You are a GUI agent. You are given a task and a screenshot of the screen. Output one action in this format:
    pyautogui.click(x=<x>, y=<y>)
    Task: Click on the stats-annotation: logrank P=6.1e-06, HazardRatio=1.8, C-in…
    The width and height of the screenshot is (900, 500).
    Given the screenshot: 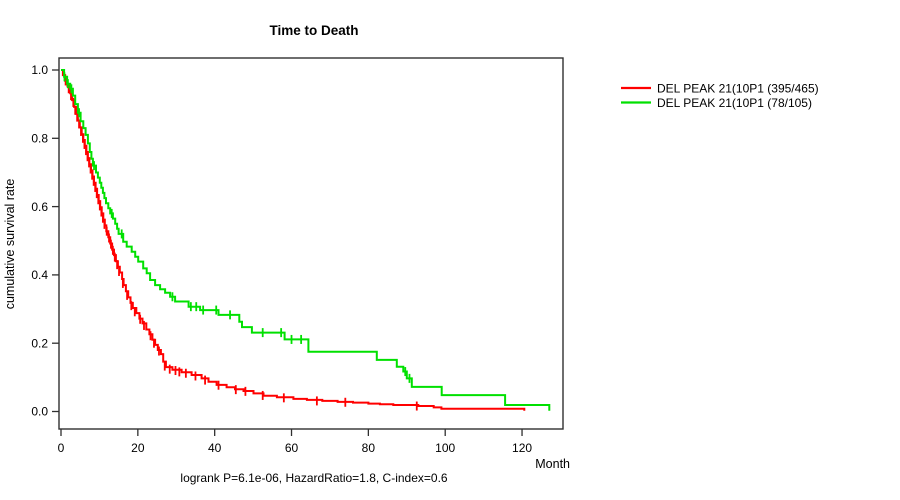 What is the action you would take?
    pyautogui.click(x=313, y=478)
    